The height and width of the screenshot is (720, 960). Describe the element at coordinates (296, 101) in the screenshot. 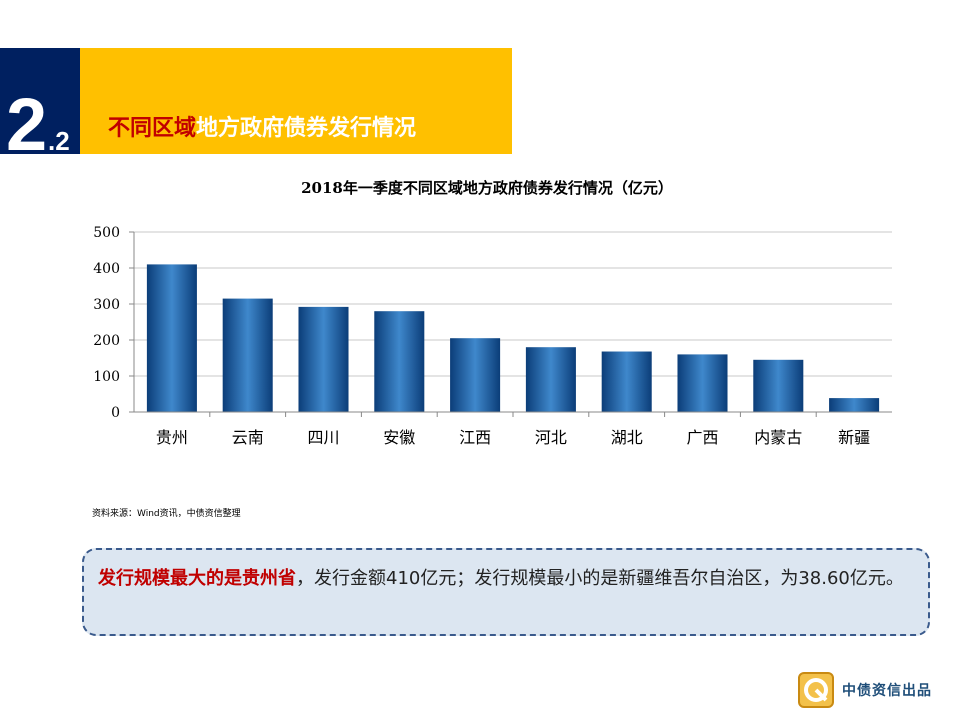

I see `title-band: 不同区域地方政府债券发行情况` at that location.